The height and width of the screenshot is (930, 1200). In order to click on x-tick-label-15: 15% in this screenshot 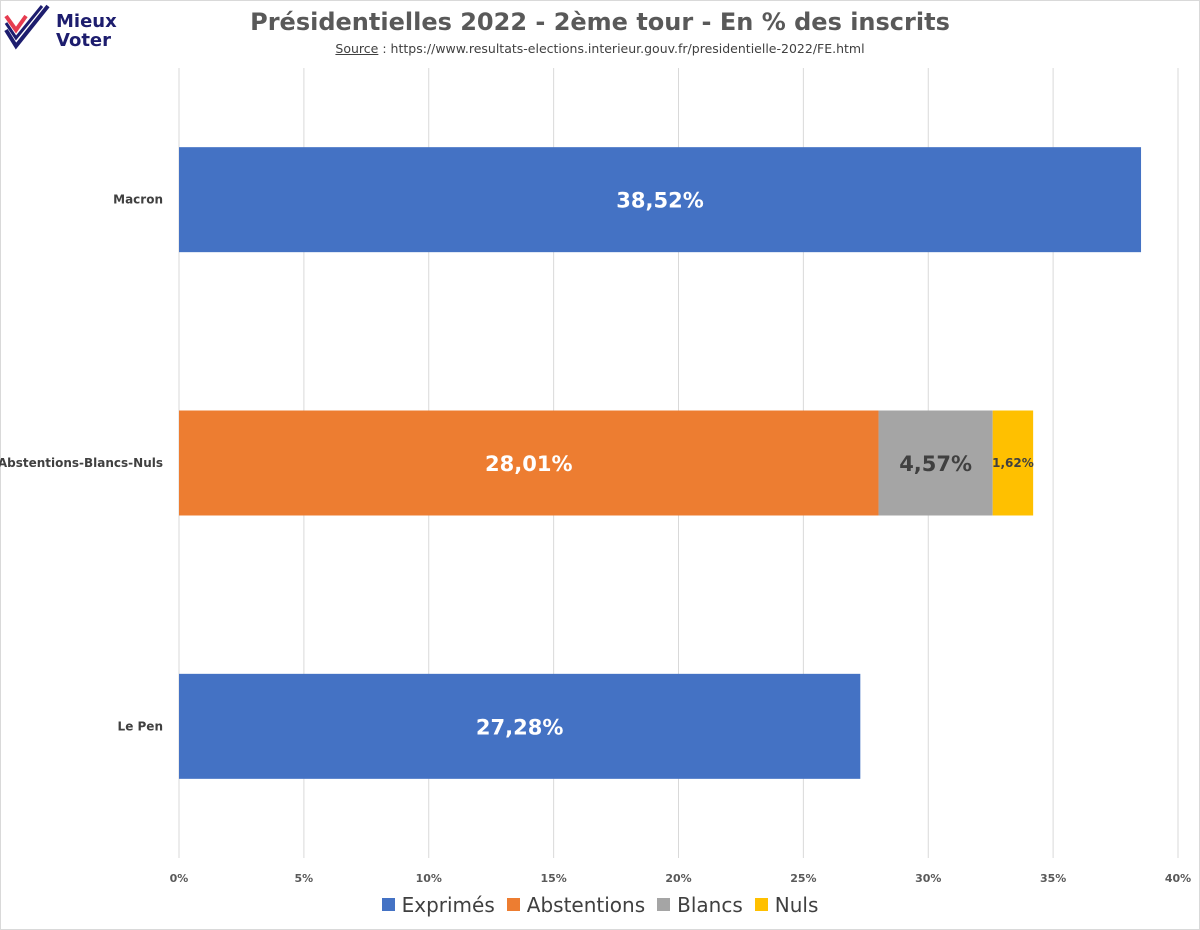, I will do `click(553, 878)`.